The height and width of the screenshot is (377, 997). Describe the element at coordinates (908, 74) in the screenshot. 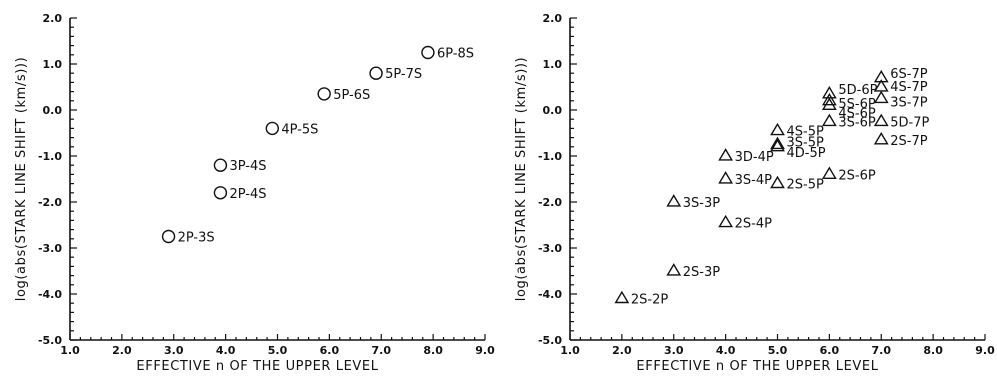

I see `point-label: 6S-7P` at that location.